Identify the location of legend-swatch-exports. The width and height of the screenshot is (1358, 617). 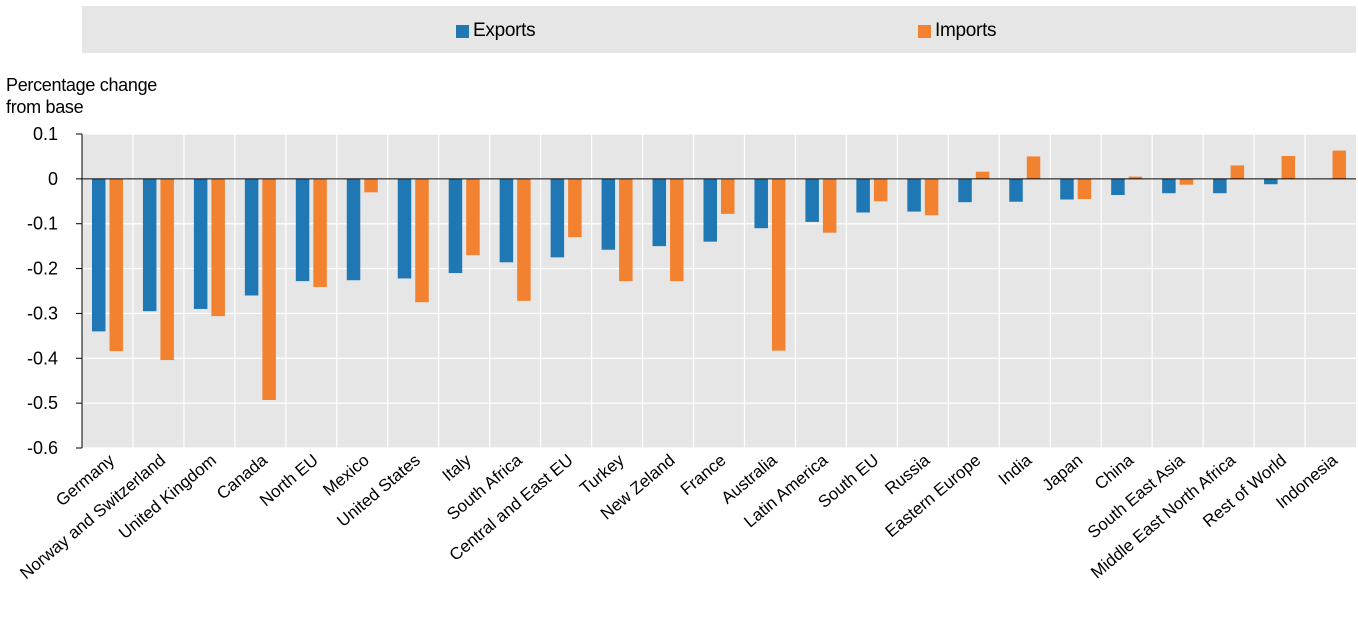
(462, 31).